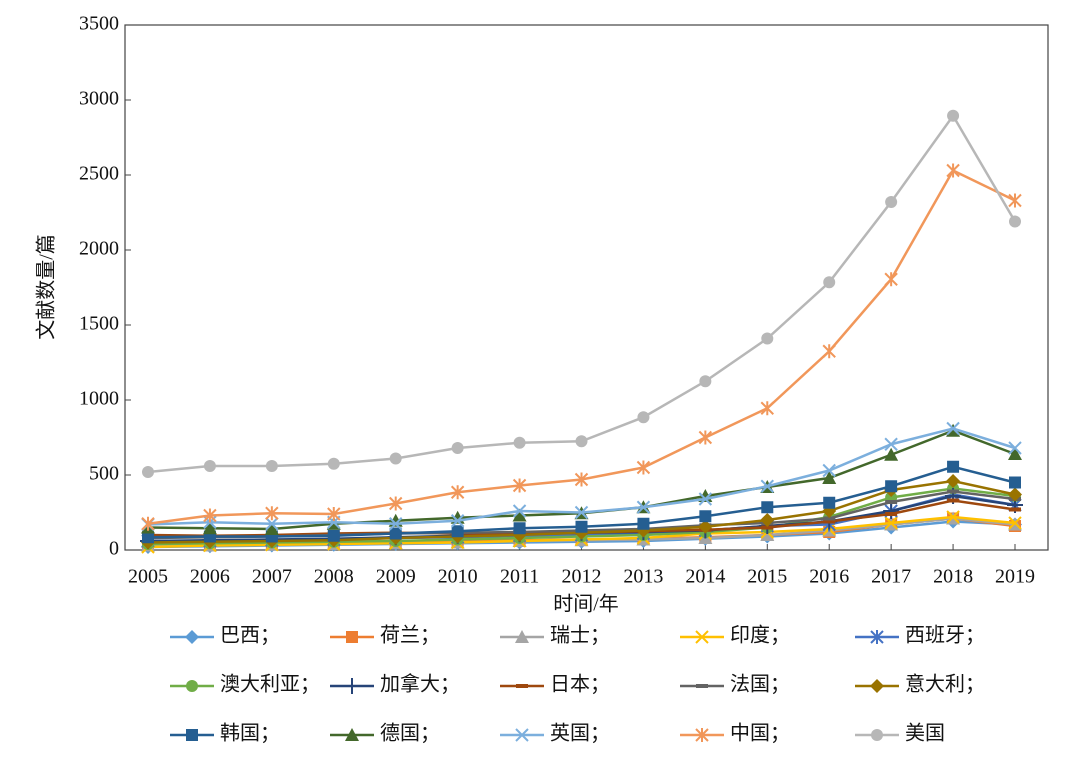 The image size is (1065, 763). What do you see at coordinates (334, 577) in the screenshot?
I see `x-tick-label: 2008` at bounding box center [334, 577].